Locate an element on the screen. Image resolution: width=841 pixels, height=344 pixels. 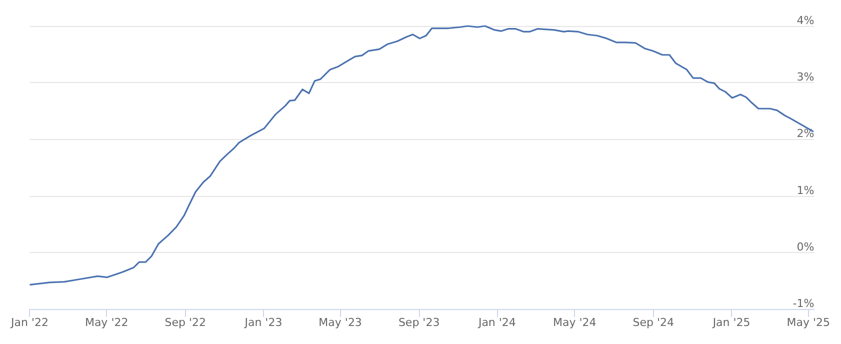
y-tick-label: 3% is located at coordinates (805, 77).